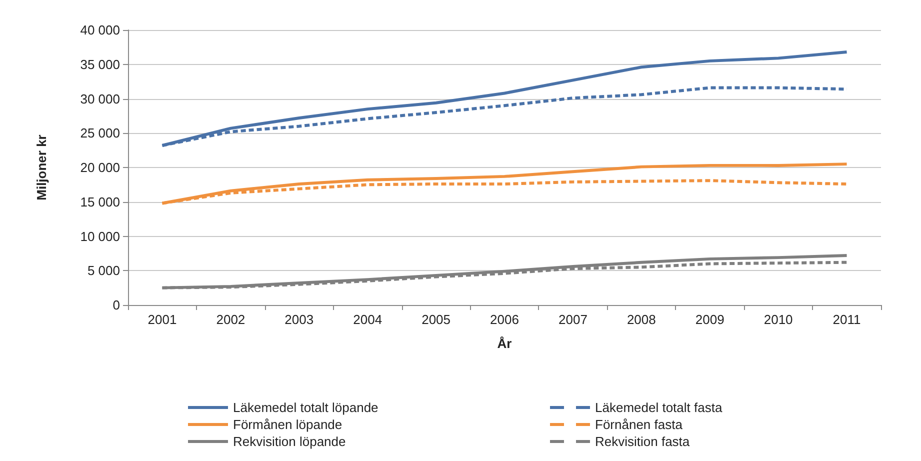  What do you see at coordinates (289, 441) in the screenshot?
I see `legend-label: Rekvisition löpande` at bounding box center [289, 441].